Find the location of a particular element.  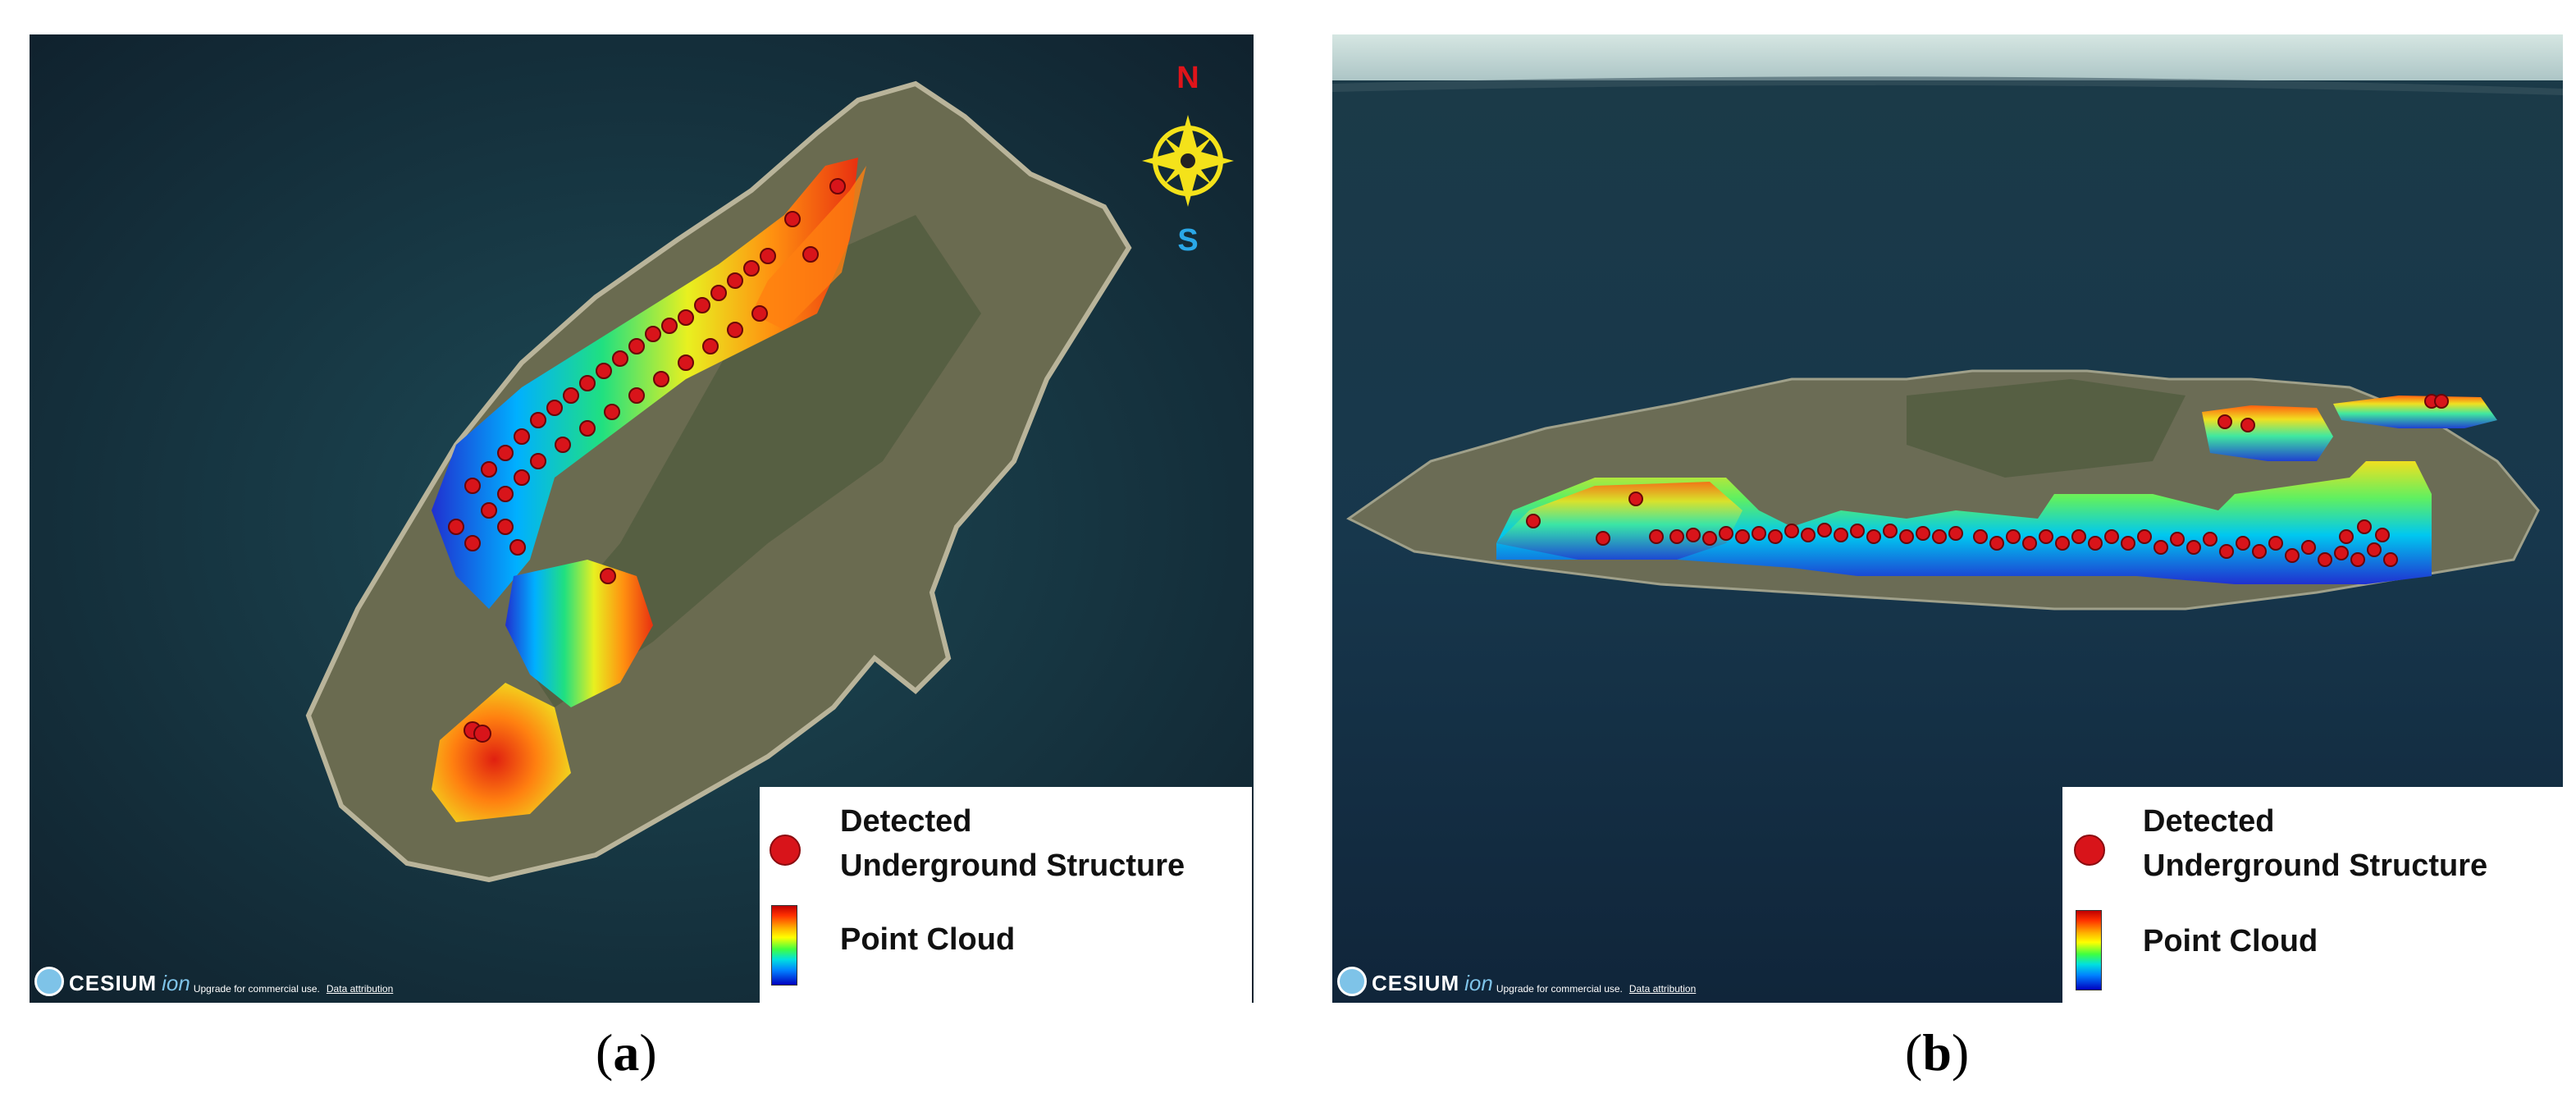

compass-north-label: N is located at coordinates (1187, 78).